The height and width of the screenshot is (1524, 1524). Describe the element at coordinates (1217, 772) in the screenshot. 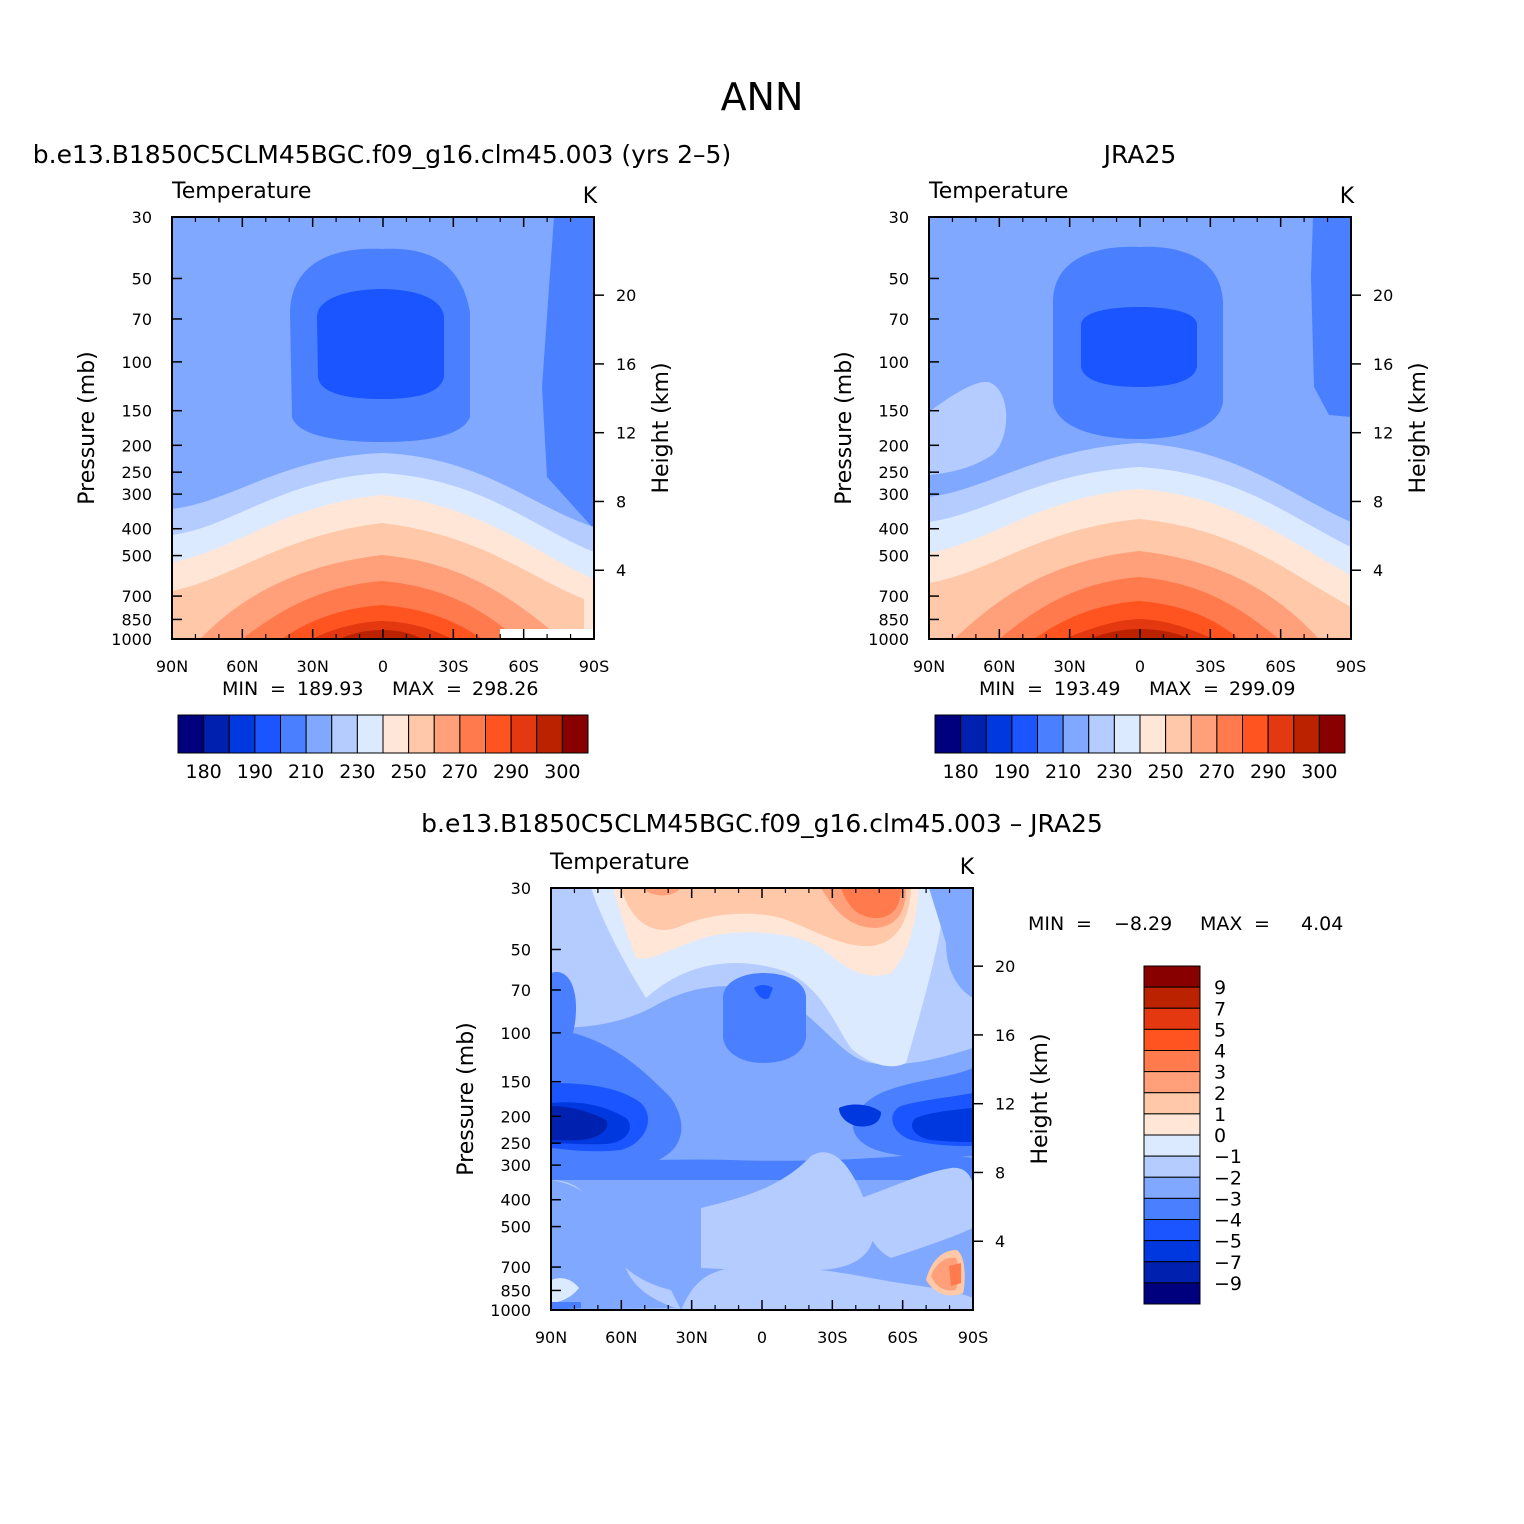

I see `colorbar-label: 270` at that location.